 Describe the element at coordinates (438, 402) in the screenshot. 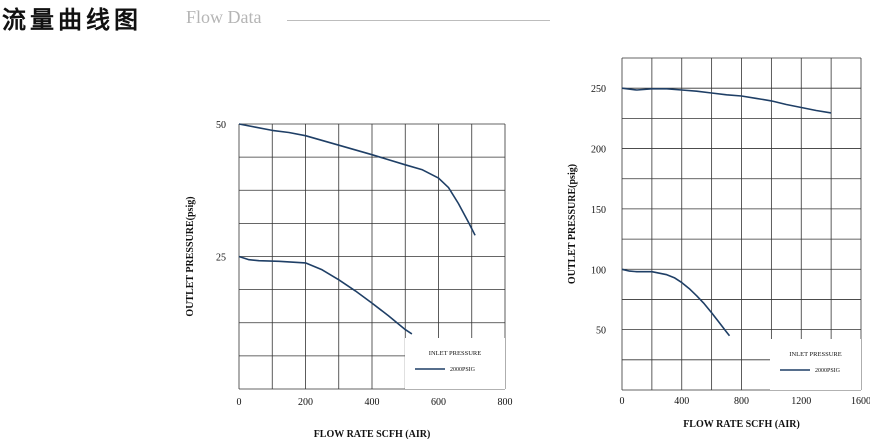

I see `x-tick-label: 600` at that location.